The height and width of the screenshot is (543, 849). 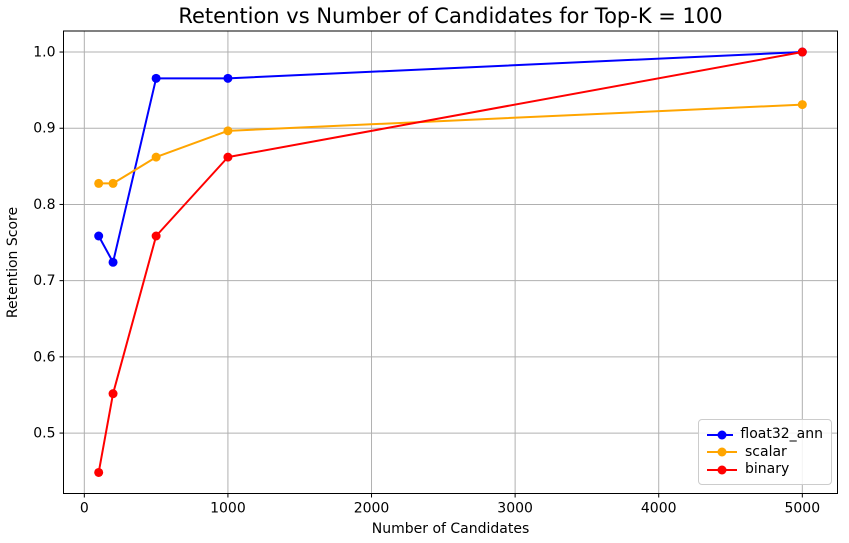 What do you see at coordinates (44, 129) in the screenshot?
I see `y-tick-label: 0.9` at bounding box center [44, 129].